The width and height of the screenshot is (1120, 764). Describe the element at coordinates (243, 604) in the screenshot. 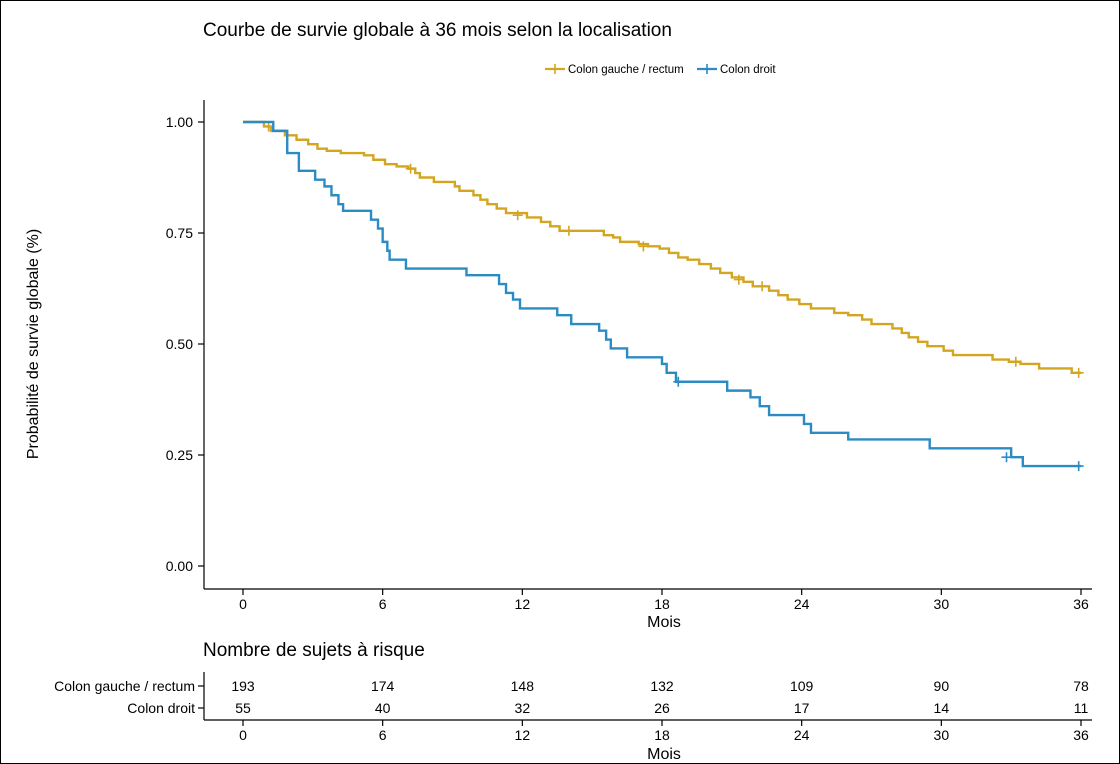

I see `x-tick-label: 0` at that location.